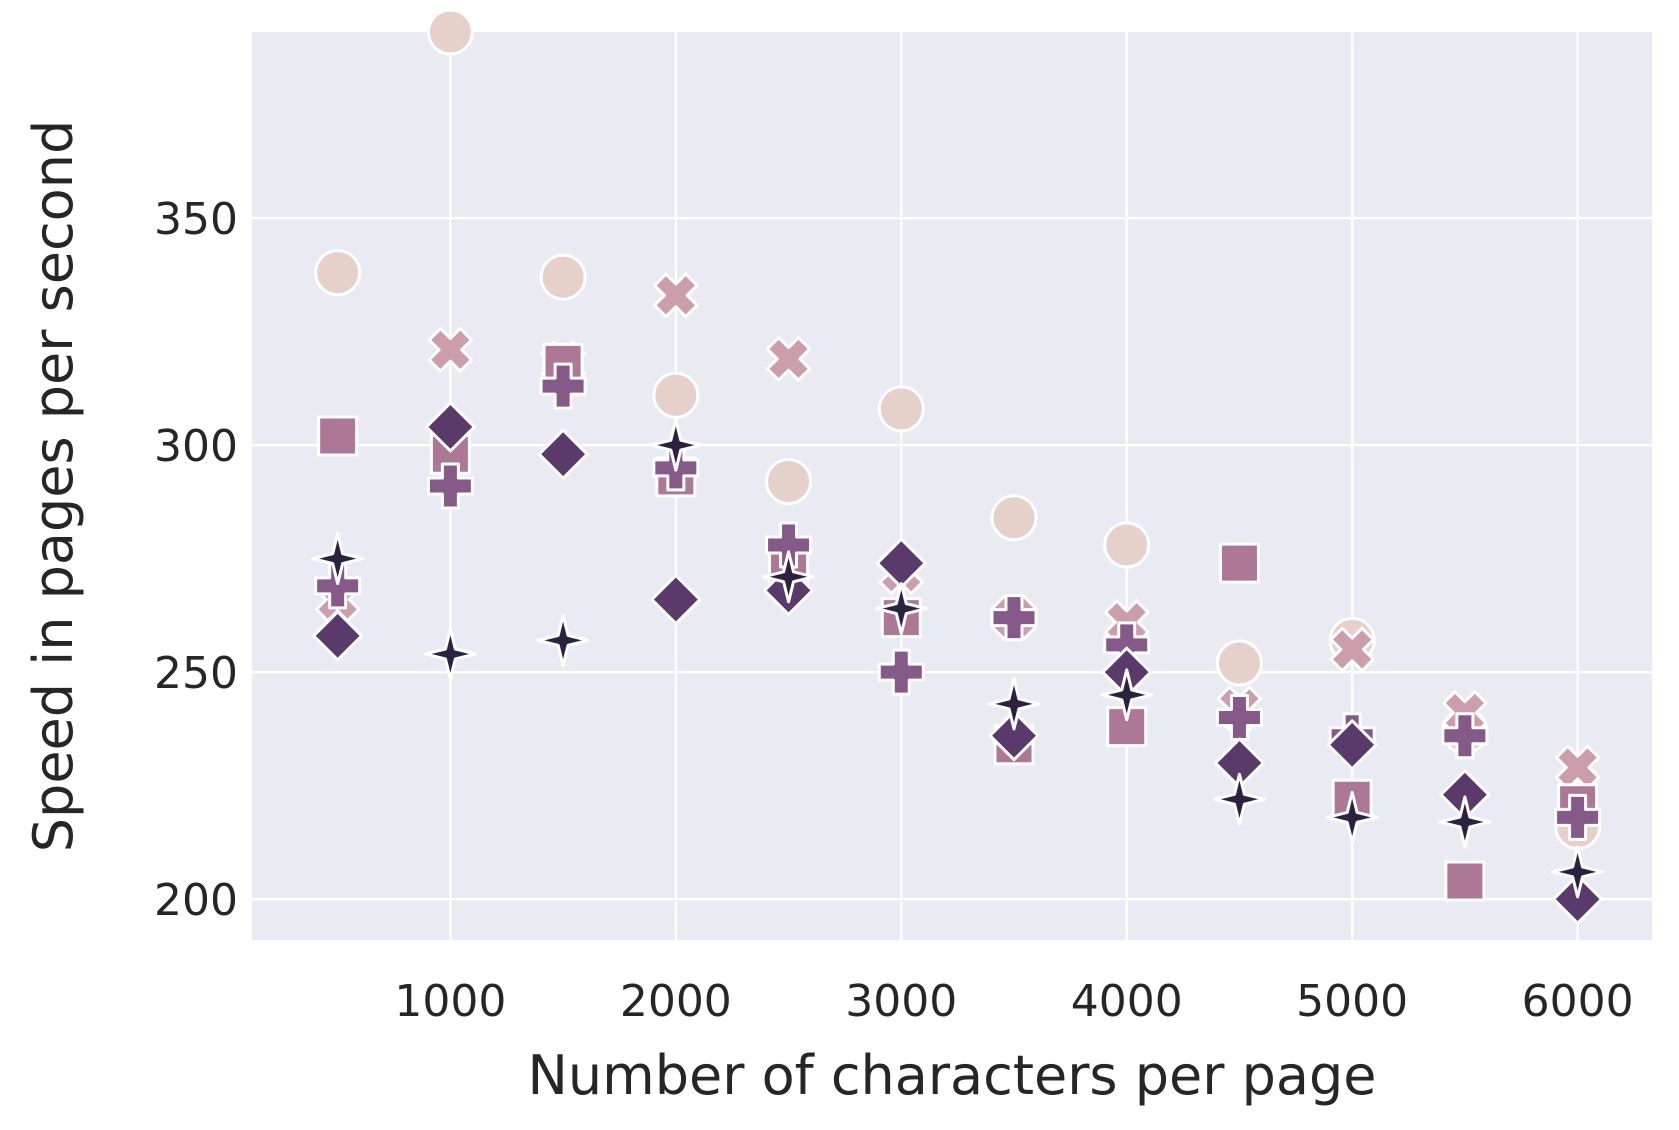 Image resolution: width=1679 pixels, height=1130 pixels. What do you see at coordinates (53, 486) in the screenshot?
I see `y-axis-label: Speed in pages per second` at bounding box center [53, 486].